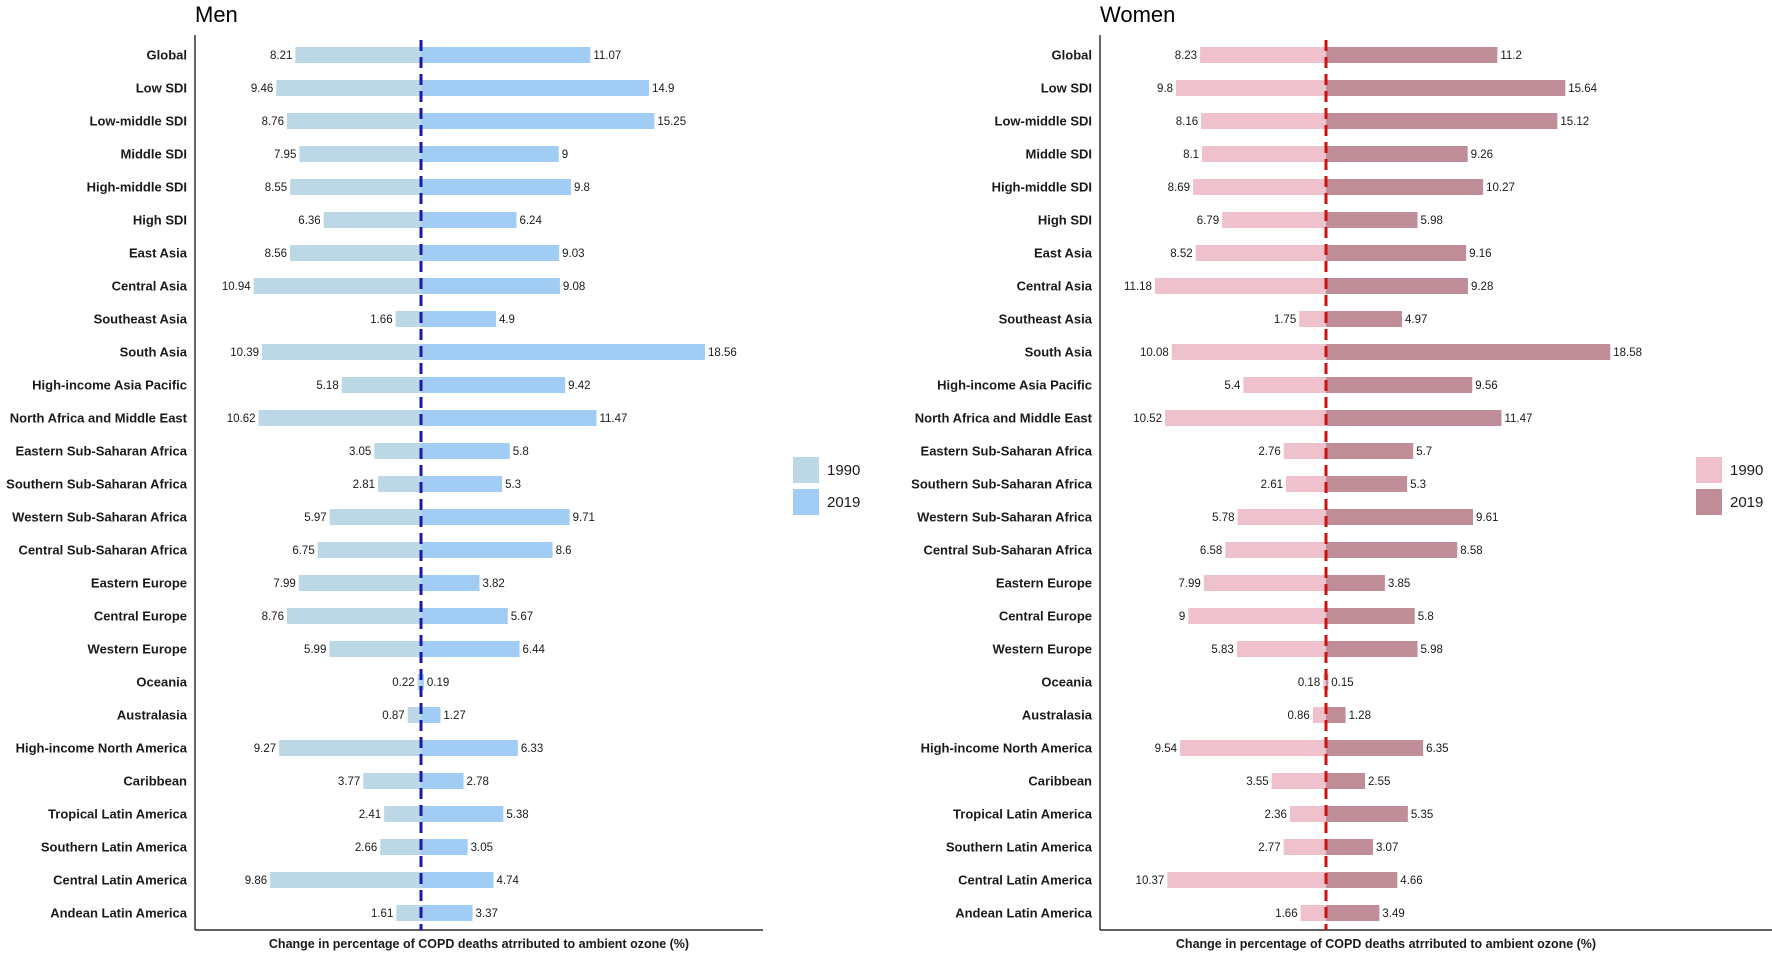 Image resolution: width=1772 pixels, height=957 pixels. I want to click on data-label-2019: 11.07, so click(607, 56).